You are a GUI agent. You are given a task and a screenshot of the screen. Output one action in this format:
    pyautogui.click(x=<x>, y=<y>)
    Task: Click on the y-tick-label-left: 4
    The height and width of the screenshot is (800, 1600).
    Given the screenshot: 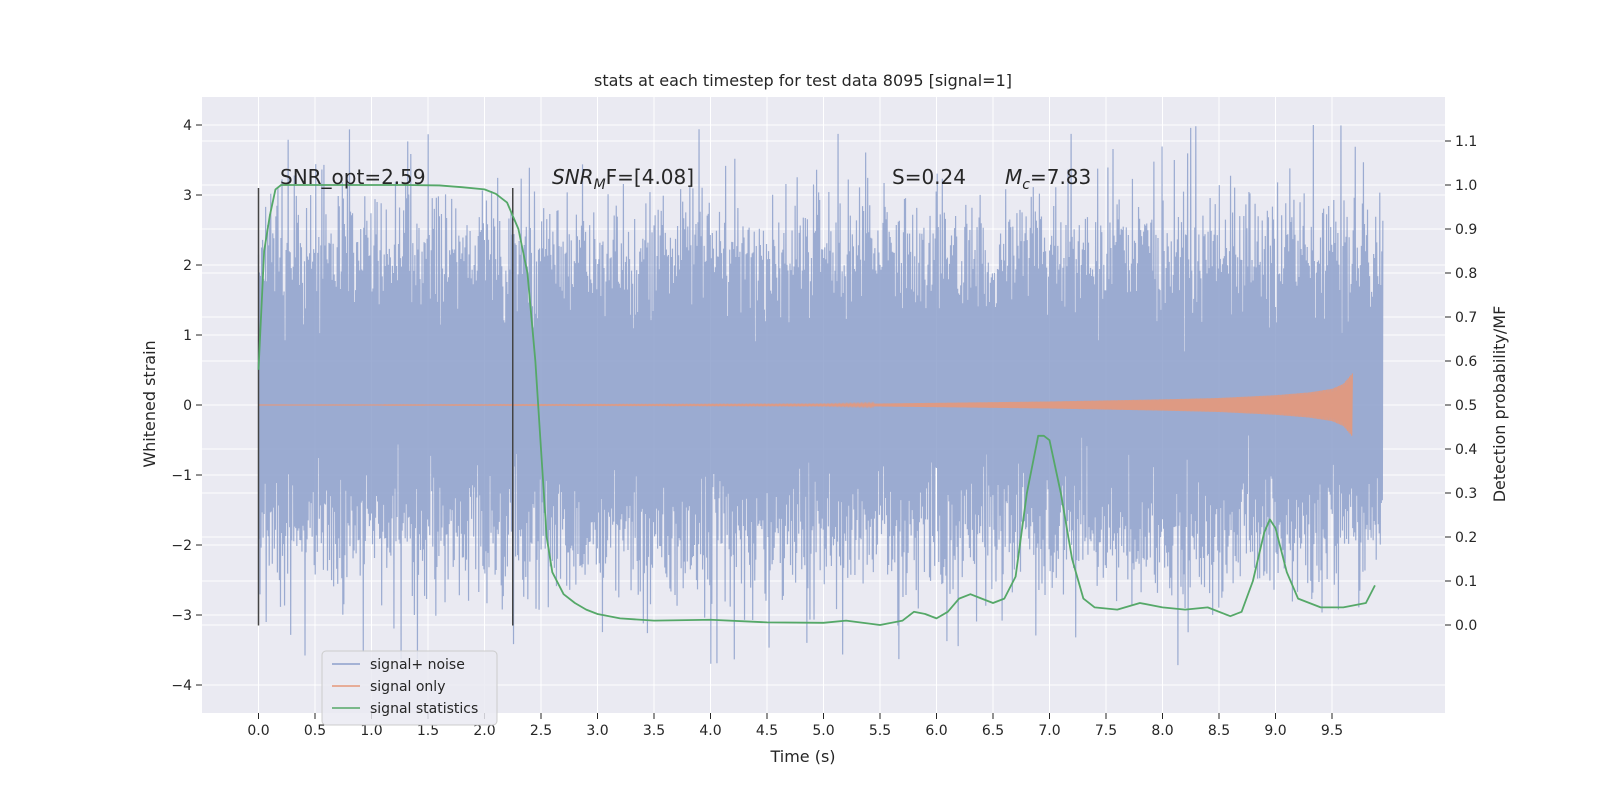 What is the action you would take?
    pyautogui.click(x=187, y=126)
    